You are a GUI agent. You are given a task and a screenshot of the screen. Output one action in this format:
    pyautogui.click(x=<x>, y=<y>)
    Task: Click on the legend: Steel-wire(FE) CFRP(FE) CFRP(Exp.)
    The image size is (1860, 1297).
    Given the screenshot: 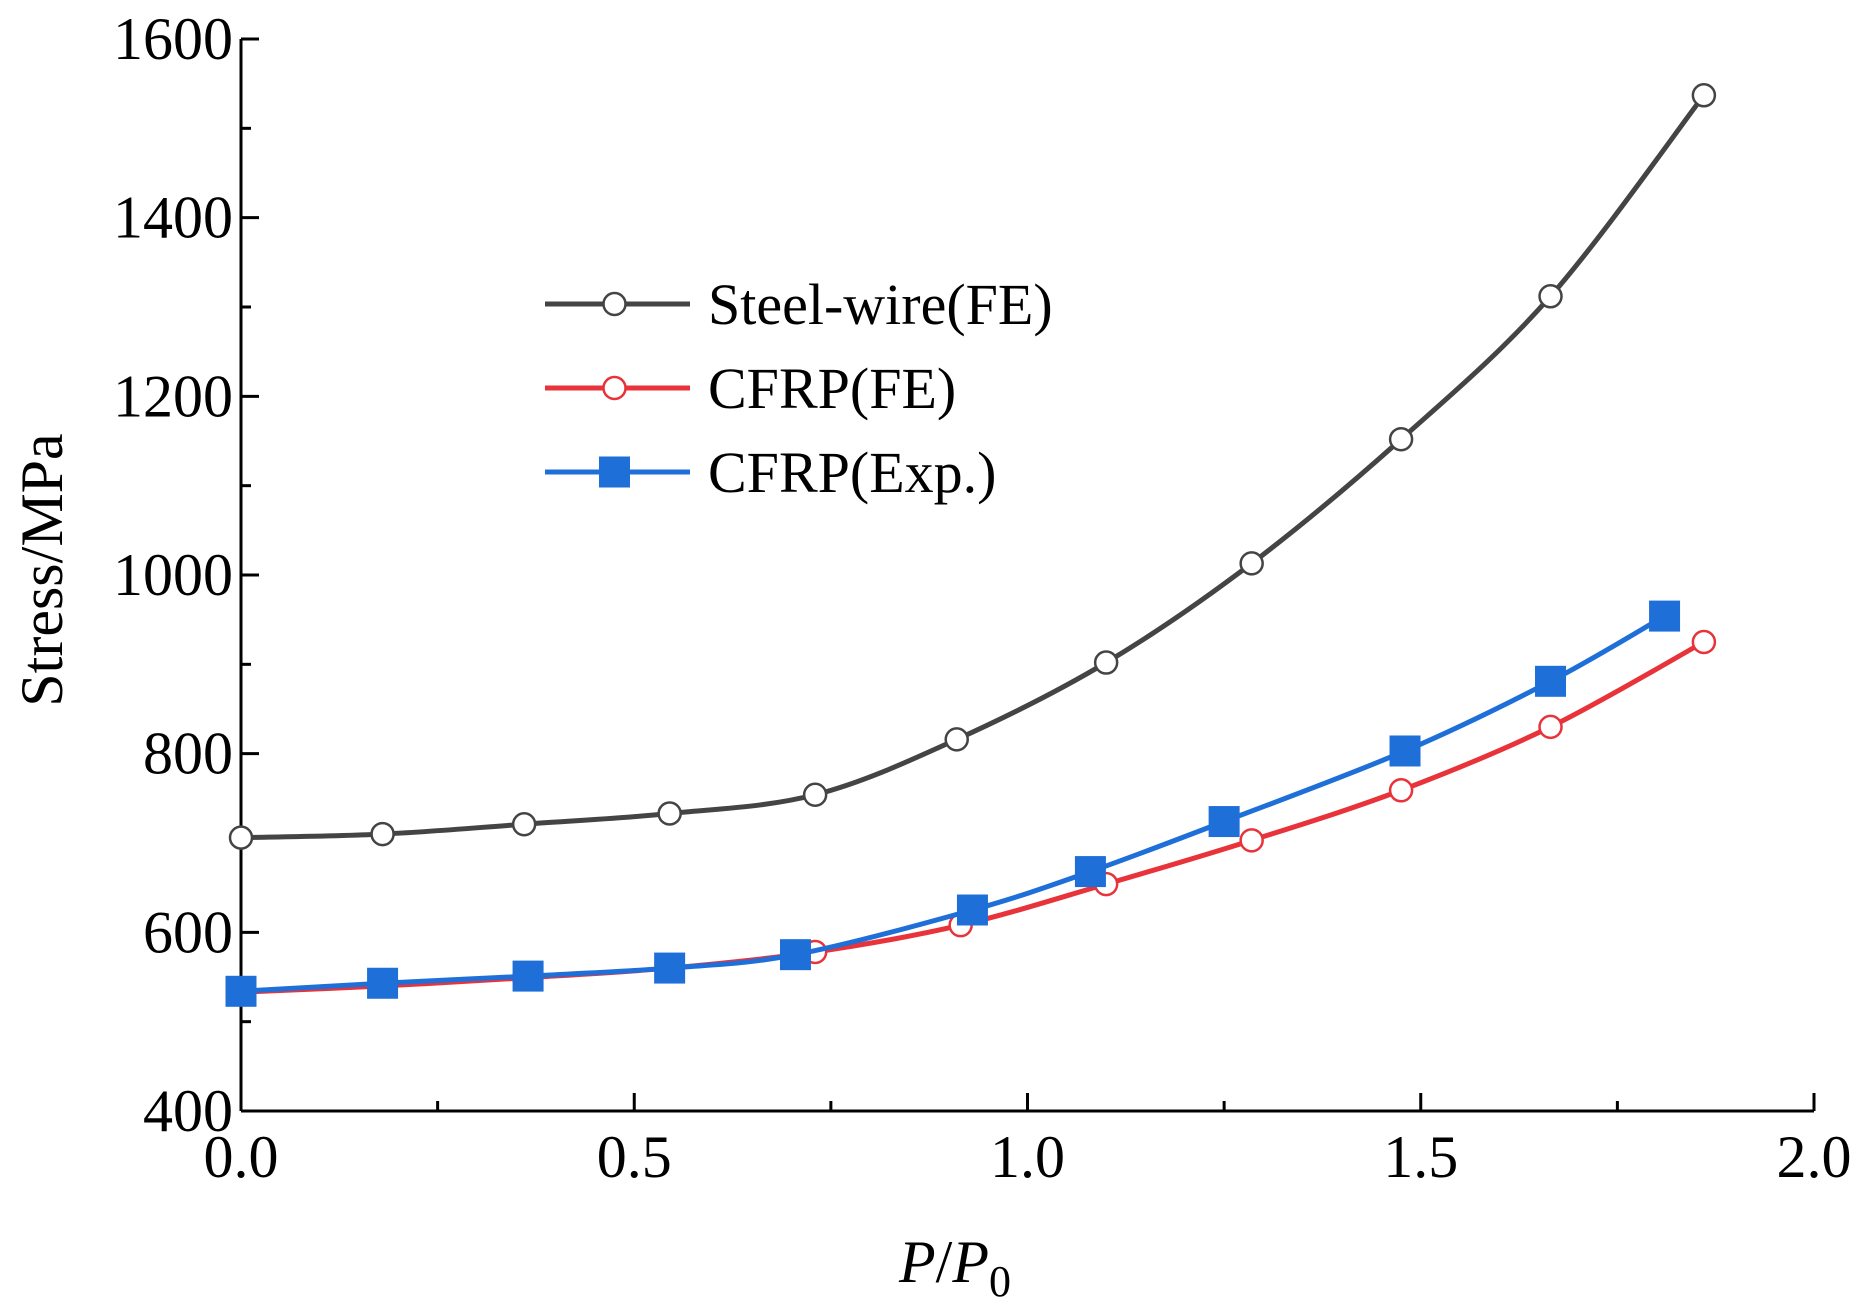 What is the action you would take?
    pyautogui.click(x=799, y=388)
    